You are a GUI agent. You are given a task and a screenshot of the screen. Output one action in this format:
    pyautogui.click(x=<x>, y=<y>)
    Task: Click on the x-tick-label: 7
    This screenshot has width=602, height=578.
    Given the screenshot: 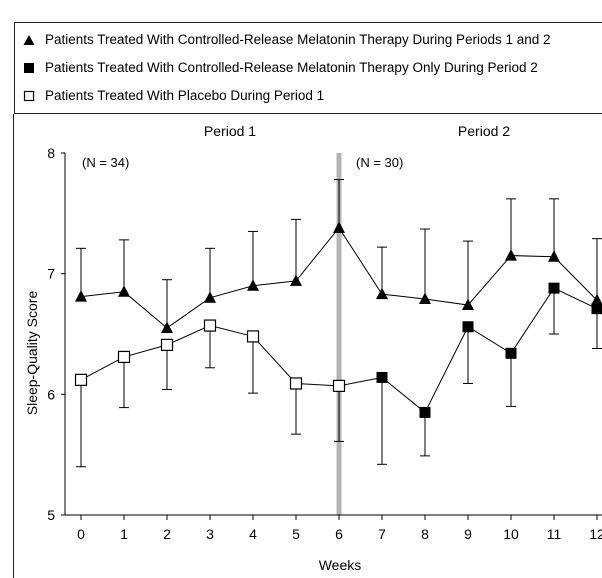 What is the action you would take?
    pyautogui.click(x=382, y=534)
    